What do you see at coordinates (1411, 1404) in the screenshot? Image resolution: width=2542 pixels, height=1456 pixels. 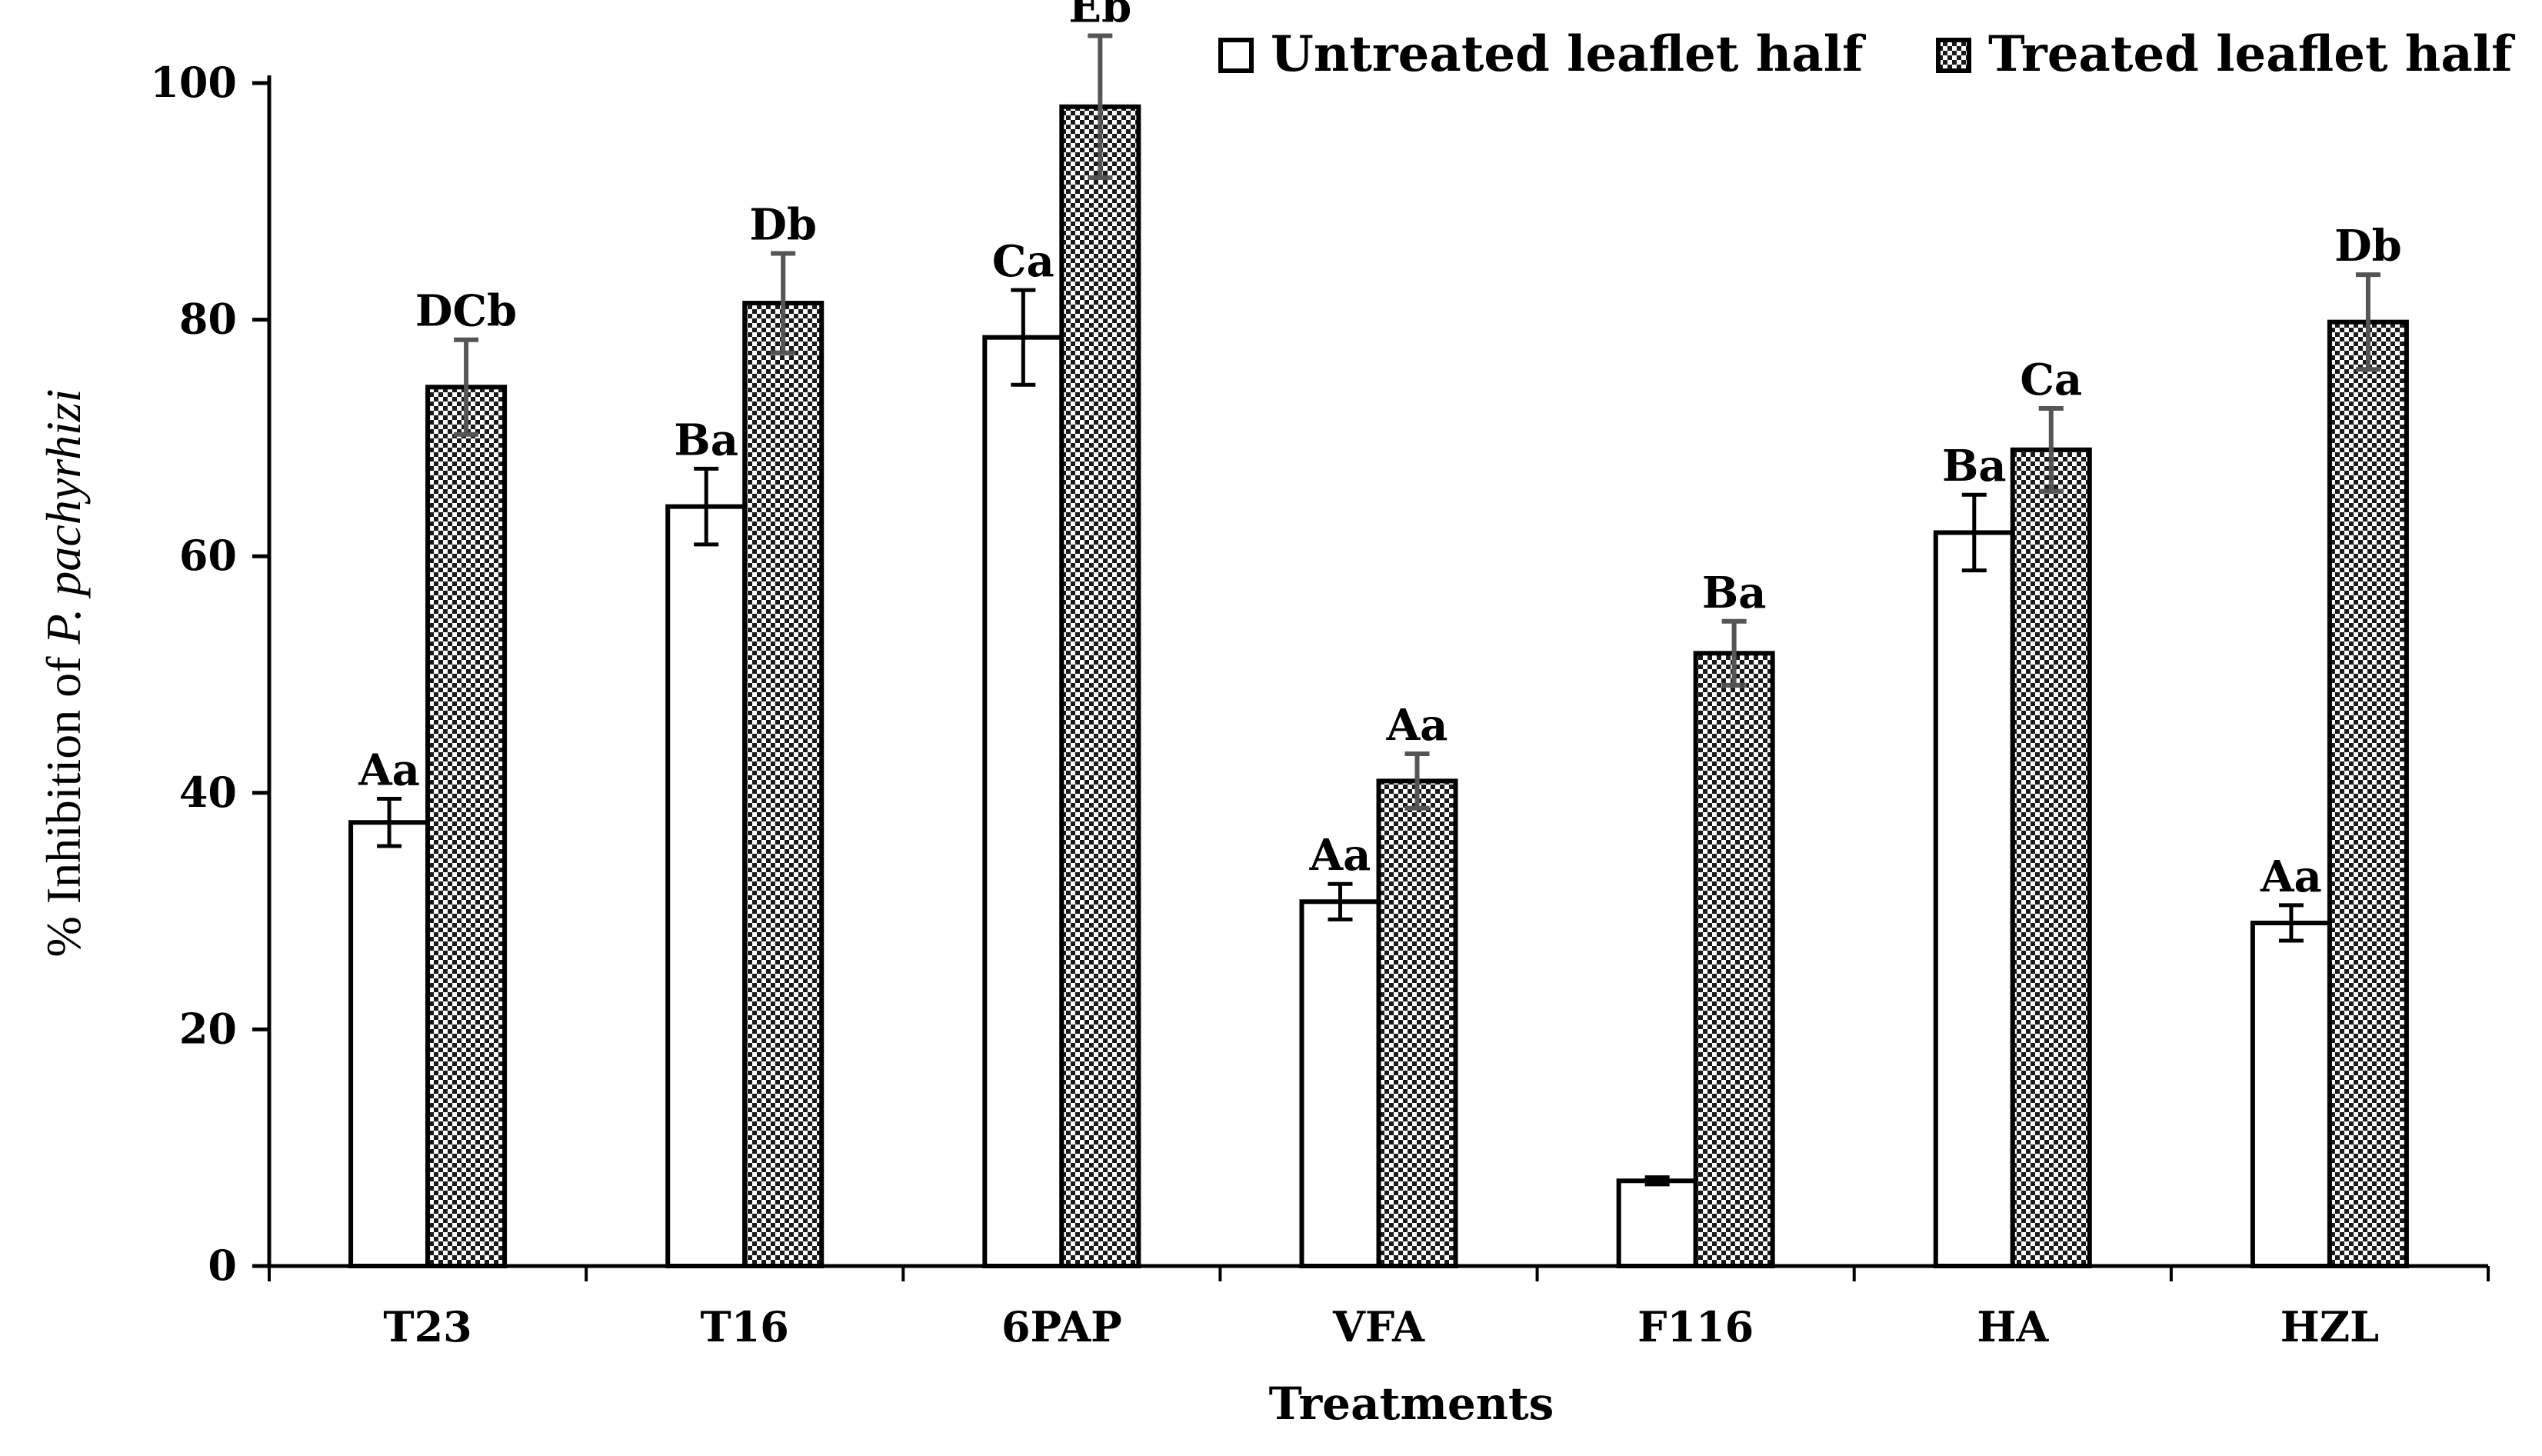 I see `x-axis-title: Treatments` at bounding box center [1411, 1404].